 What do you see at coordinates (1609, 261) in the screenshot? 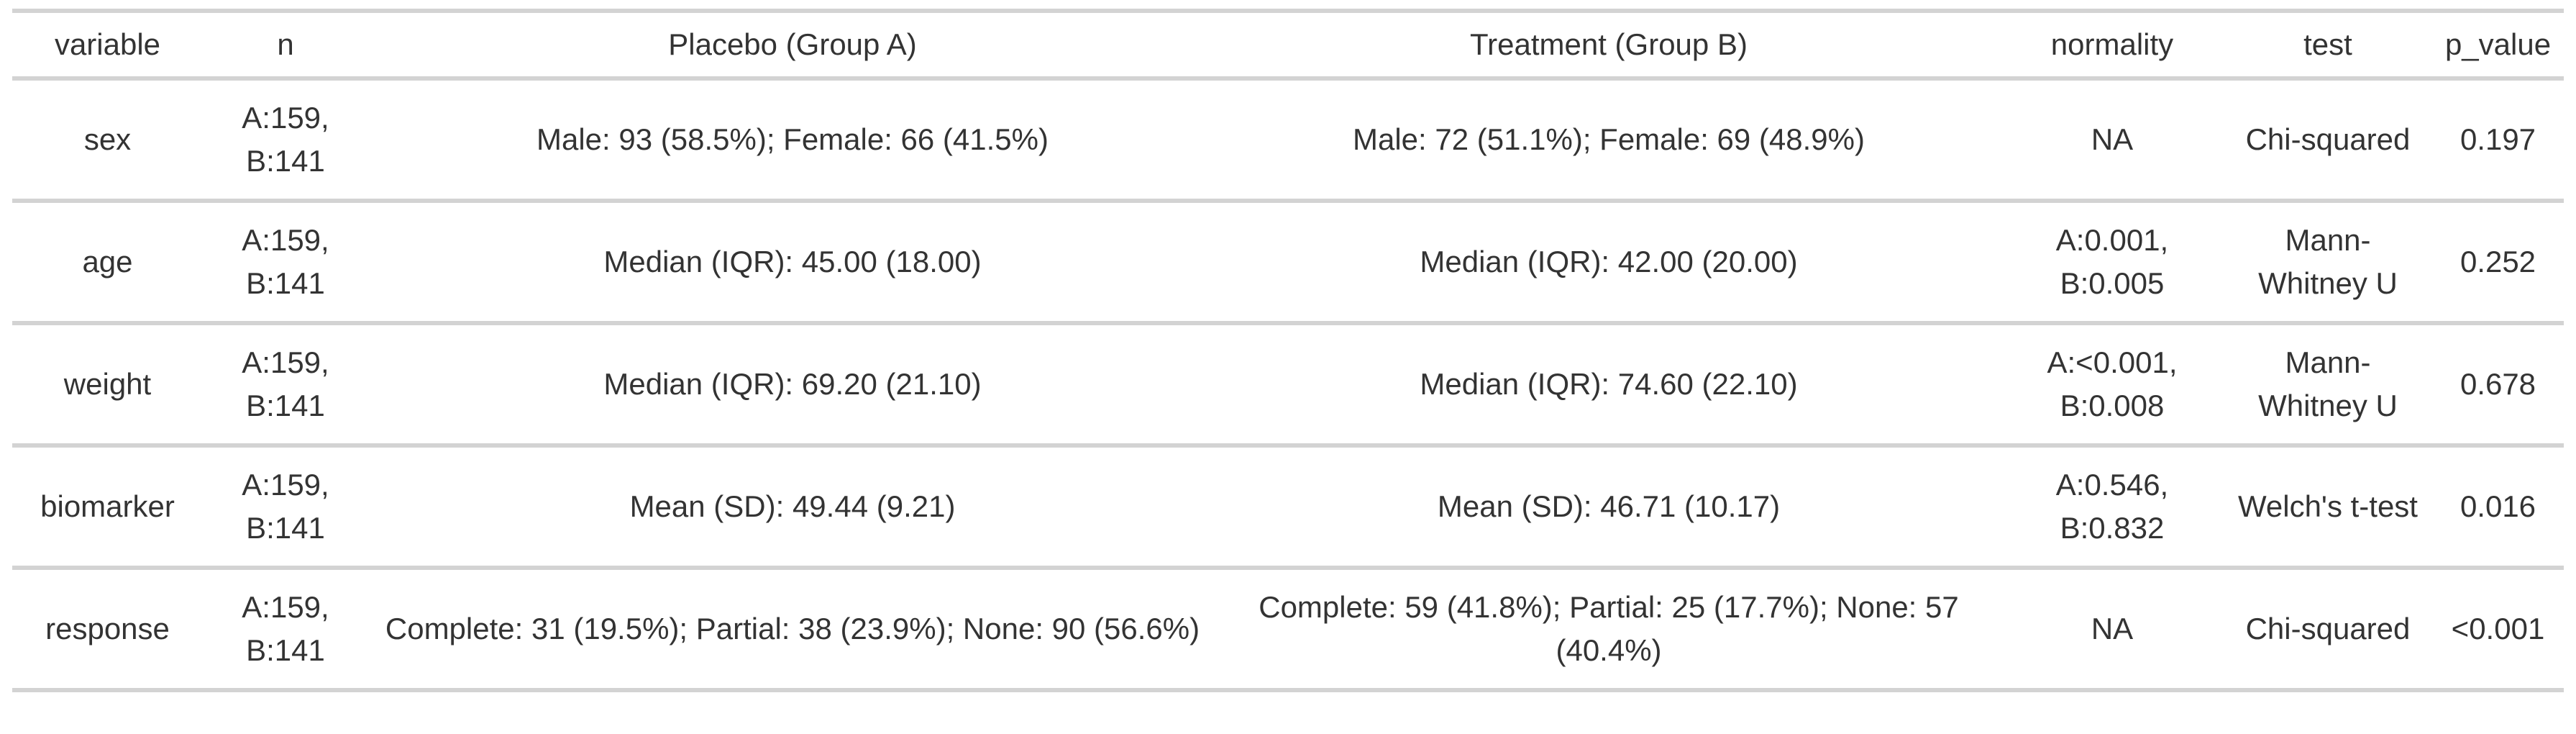
I see `cell-treatment: Median (IQR): 42.00 (20.00)` at bounding box center [1609, 261].